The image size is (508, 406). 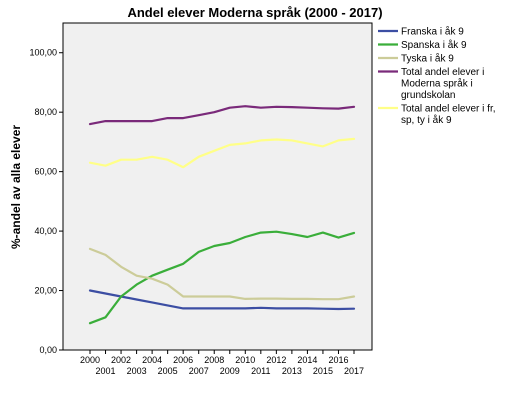 What do you see at coordinates (16, 187) in the screenshot?
I see `y-axis-label: %-andel av alla elever` at bounding box center [16, 187].